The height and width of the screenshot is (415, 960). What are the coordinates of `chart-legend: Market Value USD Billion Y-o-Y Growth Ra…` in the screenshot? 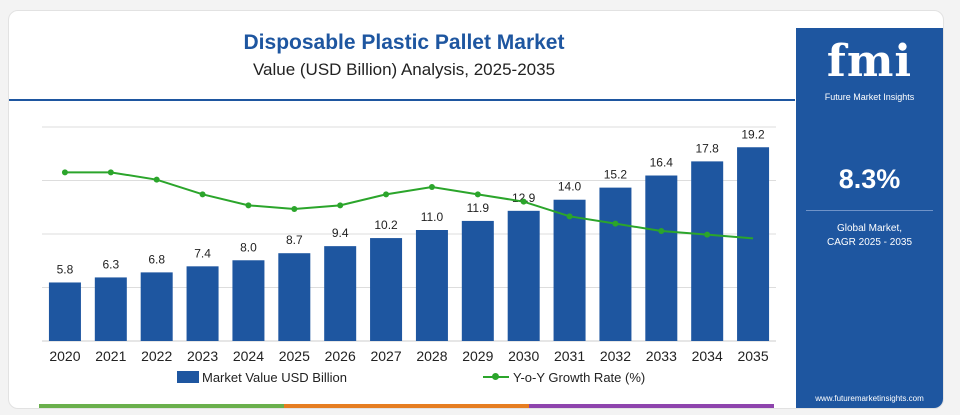 It's located at (404, 377).